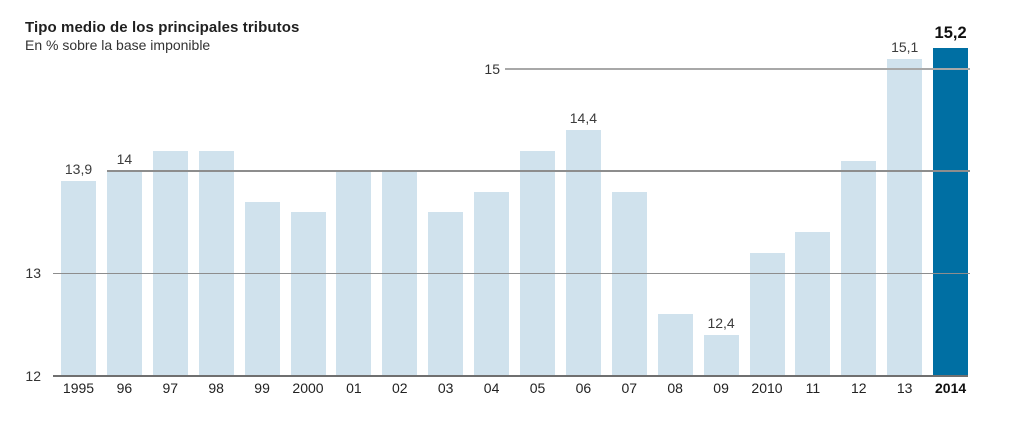 This screenshot has height=434, width=1035. I want to click on bar-value-label-13: 15,1, so click(905, 46).